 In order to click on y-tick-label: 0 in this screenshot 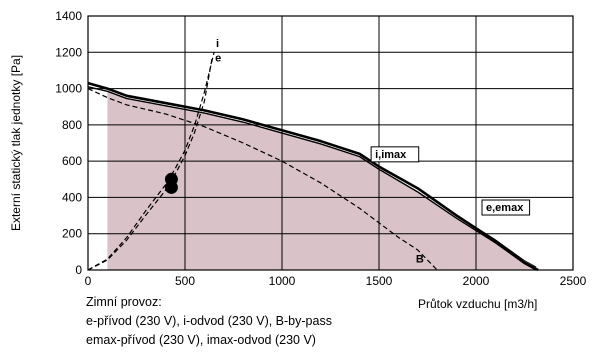, I will do `click(78, 270)`.